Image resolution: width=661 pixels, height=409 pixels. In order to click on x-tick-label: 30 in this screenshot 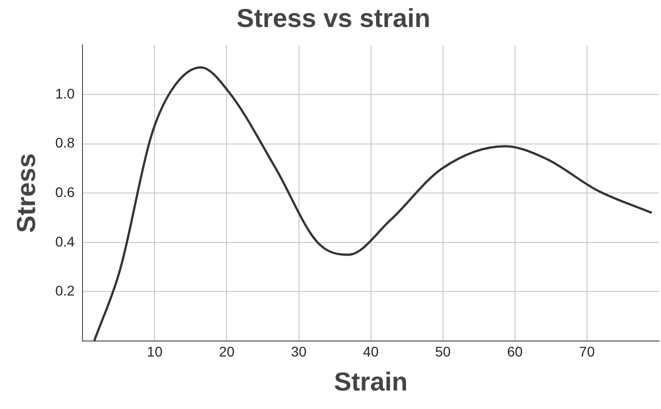, I will do `click(299, 351)`.